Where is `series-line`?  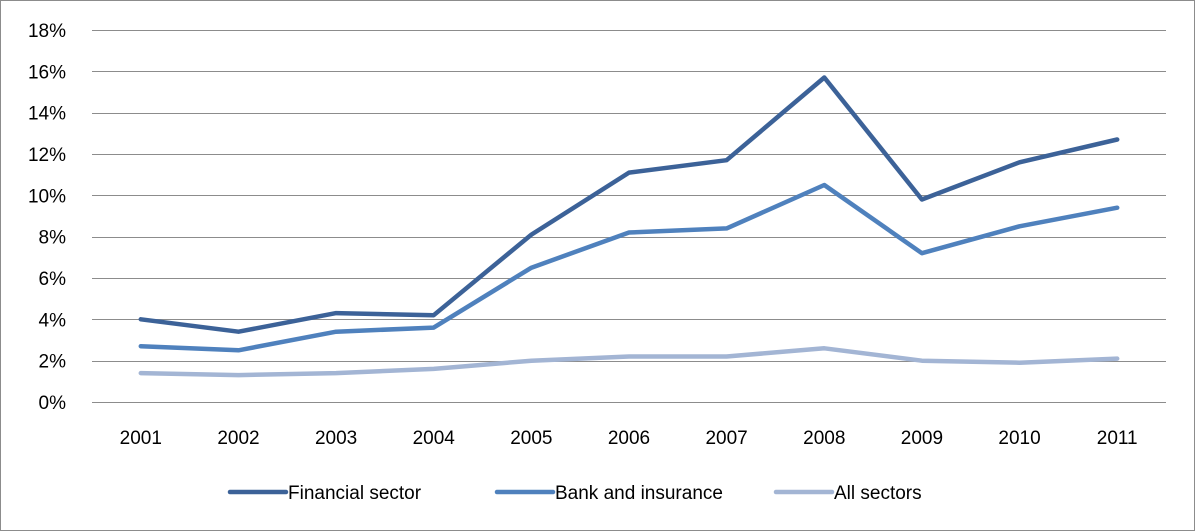 series-line is located at coordinates (629, 362).